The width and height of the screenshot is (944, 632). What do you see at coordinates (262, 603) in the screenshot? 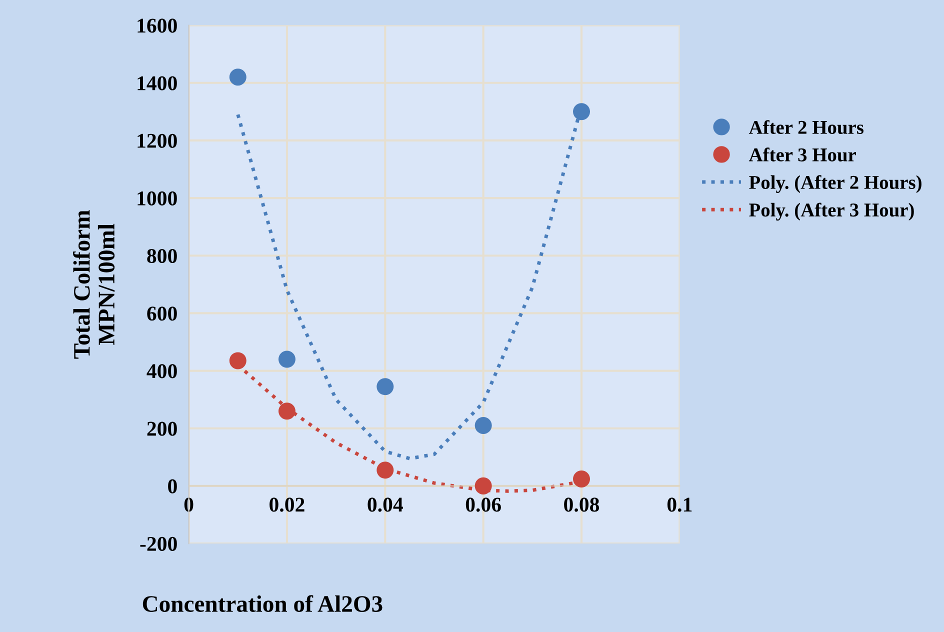
I see `x-axis-title: Concentration of Al2O3` at bounding box center [262, 603].